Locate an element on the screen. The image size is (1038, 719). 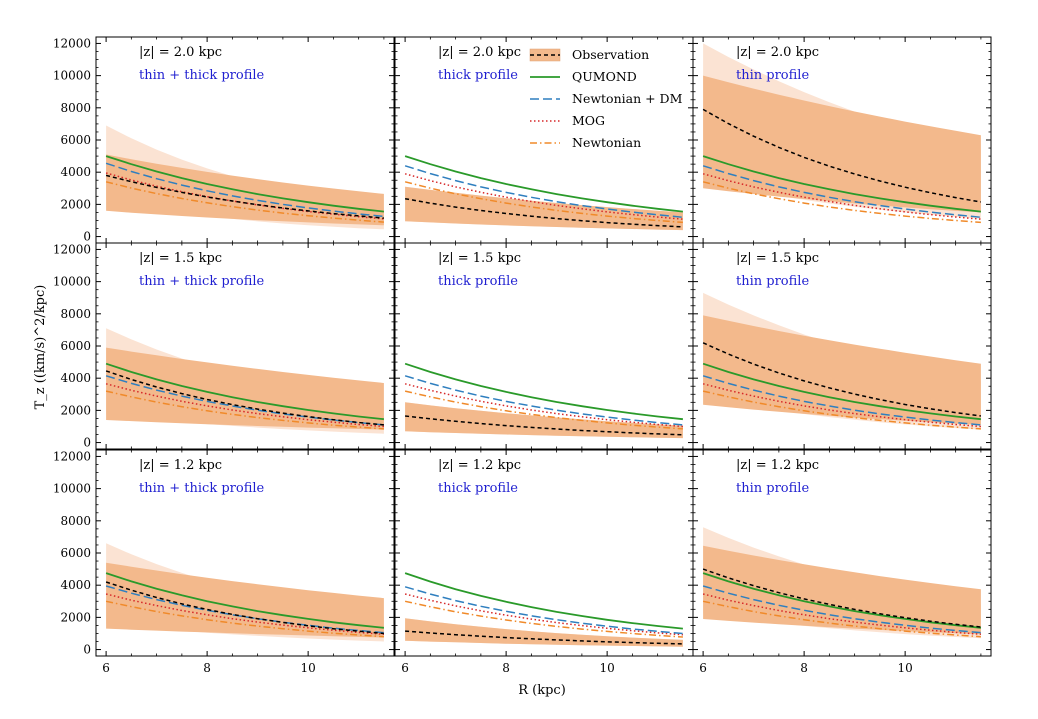
x-axis-label: R (kpc) is located at coordinates (542, 690).